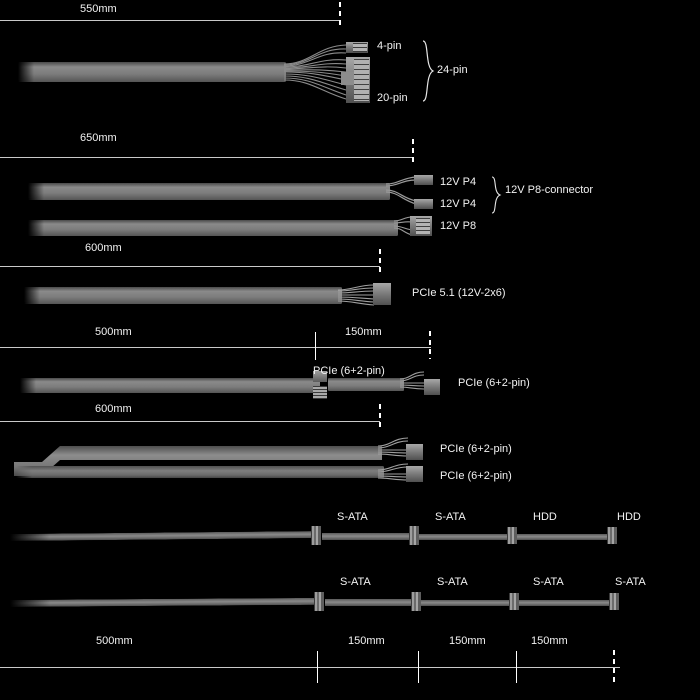 The height and width of the screenshot is (700, 700). Describe the element at coordinates (476, 449) in the screenshot. I see `label-pcie-dual-upper: PCIe (6+2-pin)` at that location.